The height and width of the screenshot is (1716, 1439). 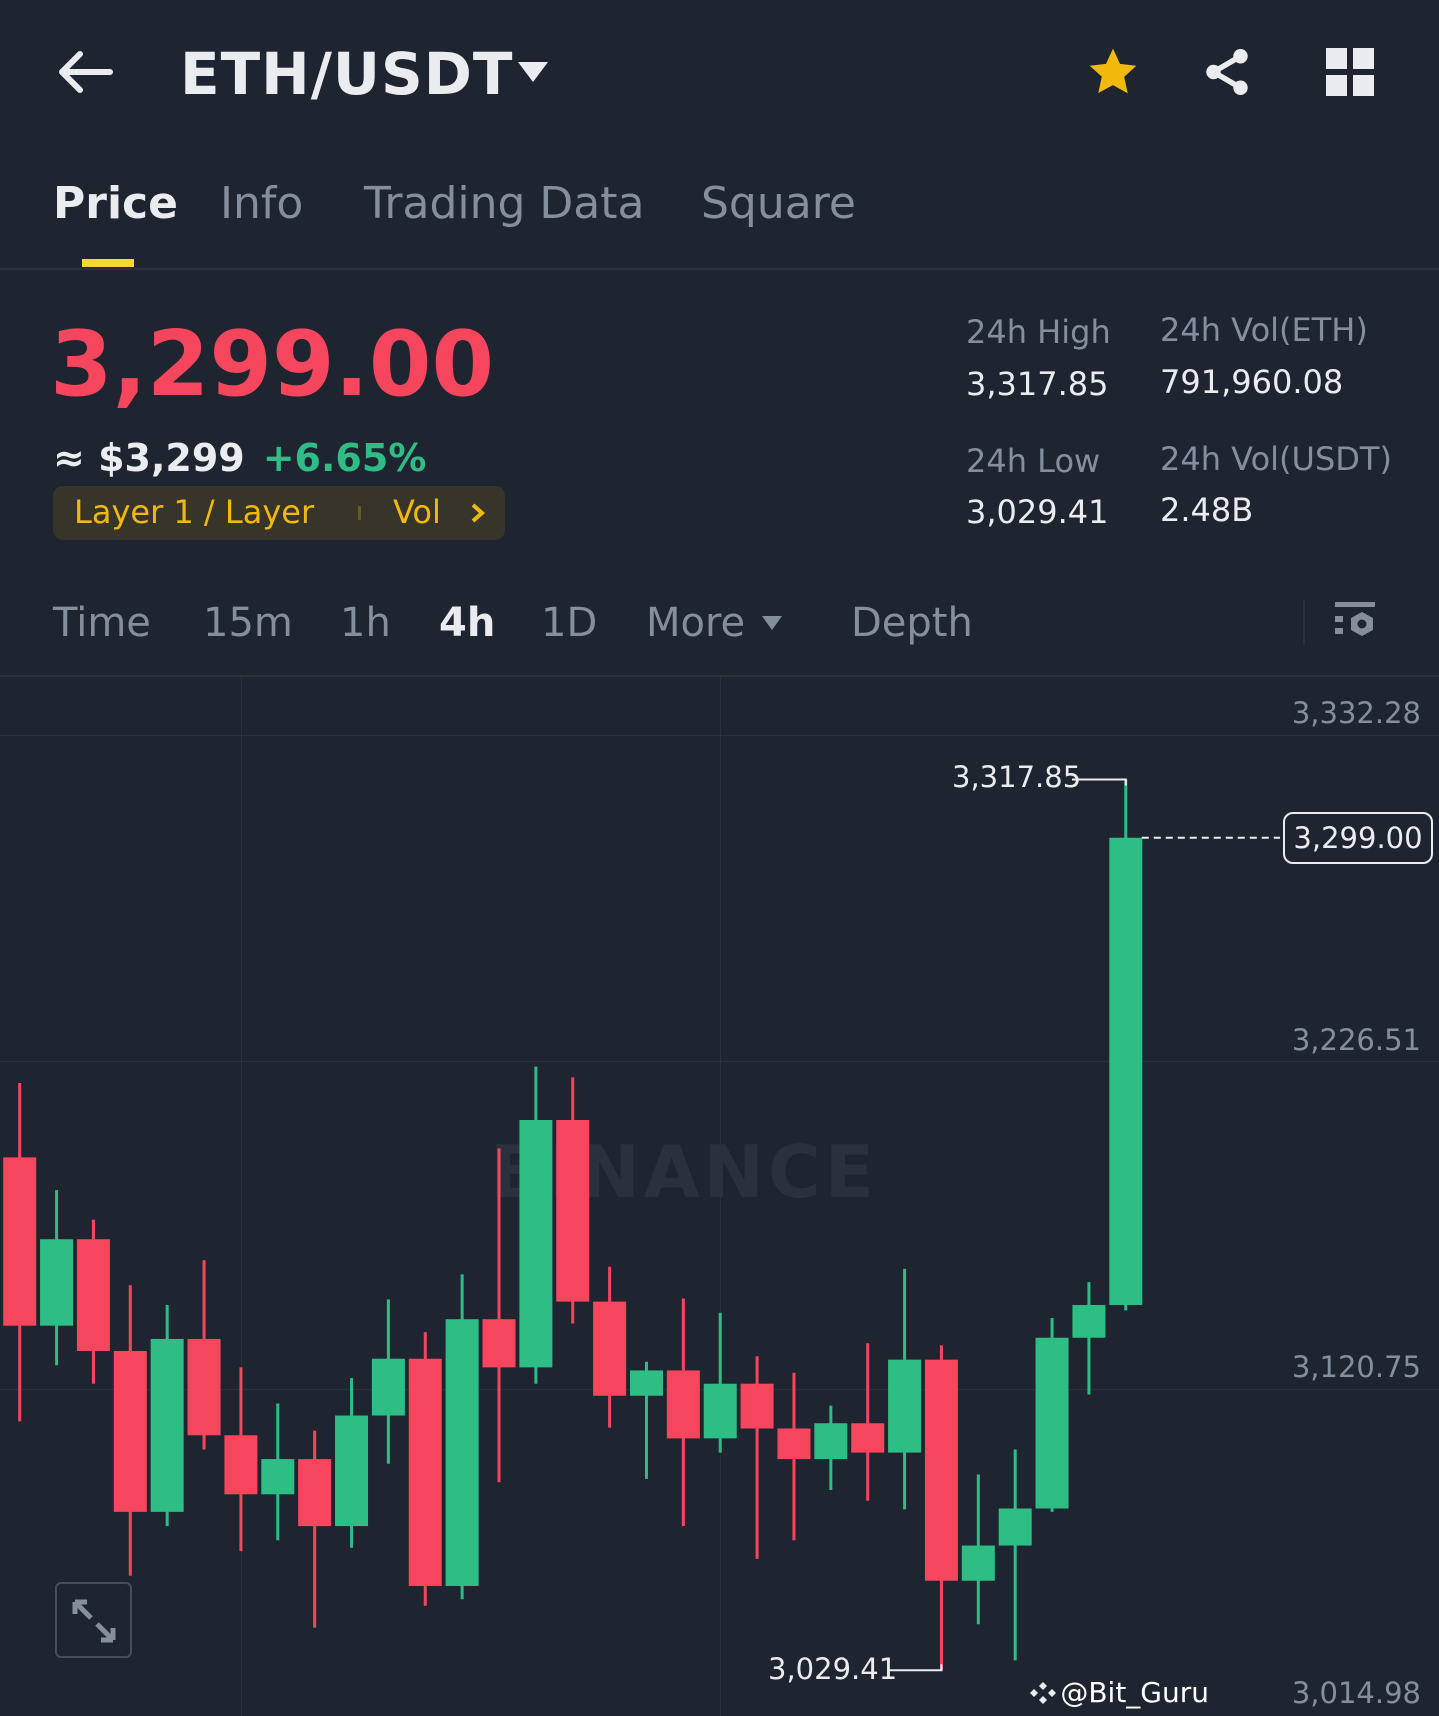 What do you see at coordinates (1355, 622) in the screenshot?
I see `chart-settings-icon` at bounding box center [1355, 622].